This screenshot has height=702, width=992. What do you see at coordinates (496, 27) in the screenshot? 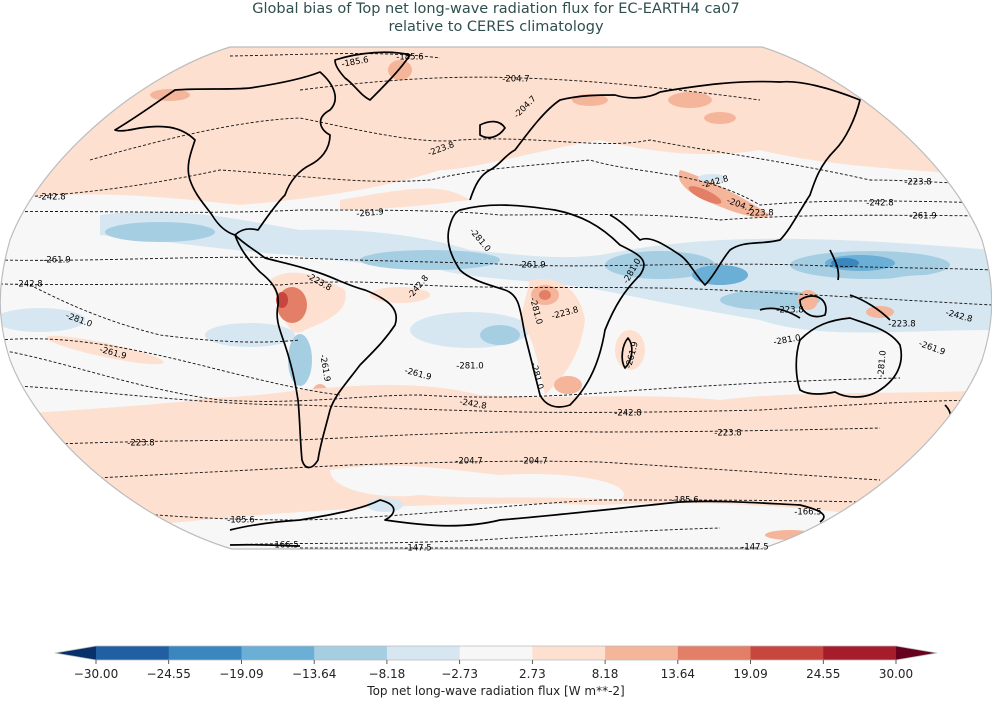
I see `title-line-2: relative to CERES climatology` at bounding box center [496, 27].